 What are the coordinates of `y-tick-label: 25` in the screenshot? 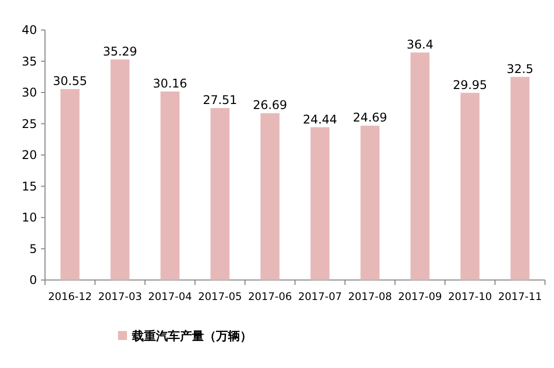 It's located at (29, 123).